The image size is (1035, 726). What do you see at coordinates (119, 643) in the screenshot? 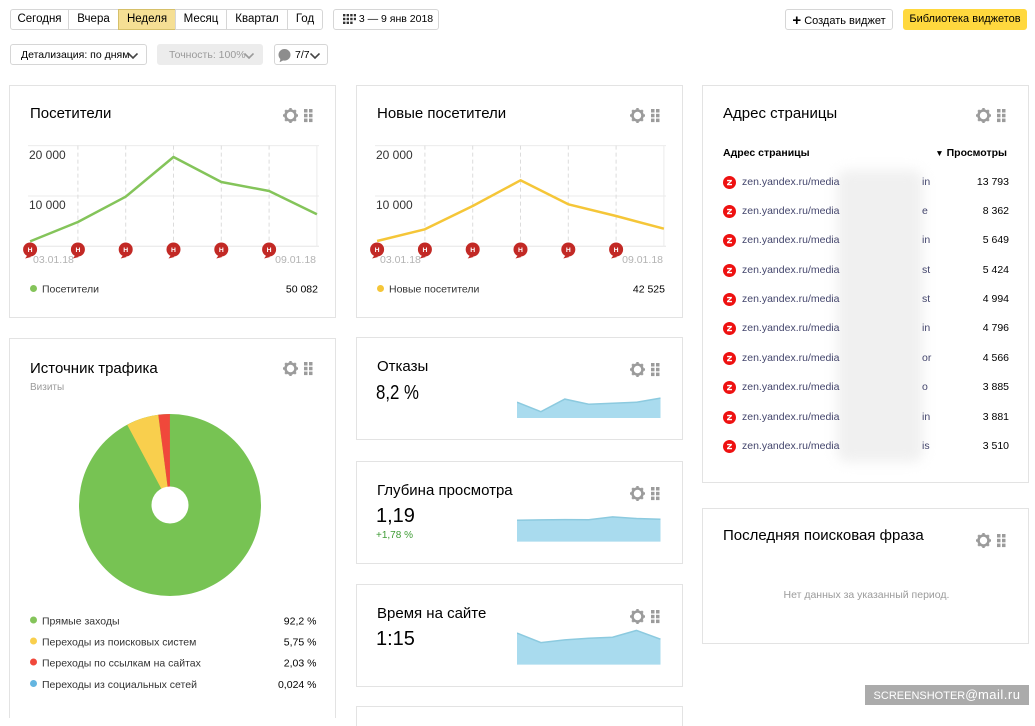
I see `svg-text: Переходы из поисковых систем` at bounding box center [119, 643].